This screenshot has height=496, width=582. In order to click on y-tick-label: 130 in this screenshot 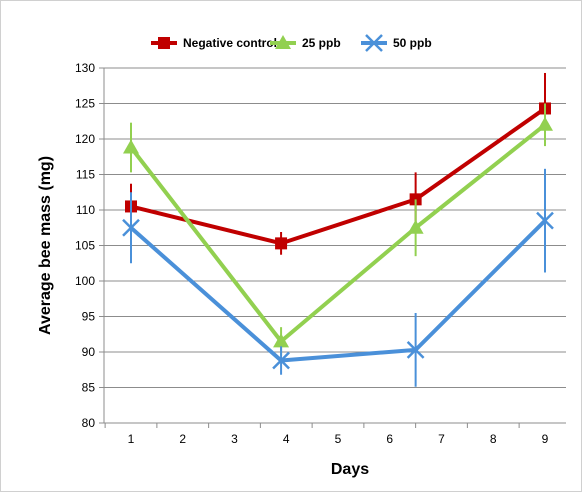, I will do `click(85, 68)`.